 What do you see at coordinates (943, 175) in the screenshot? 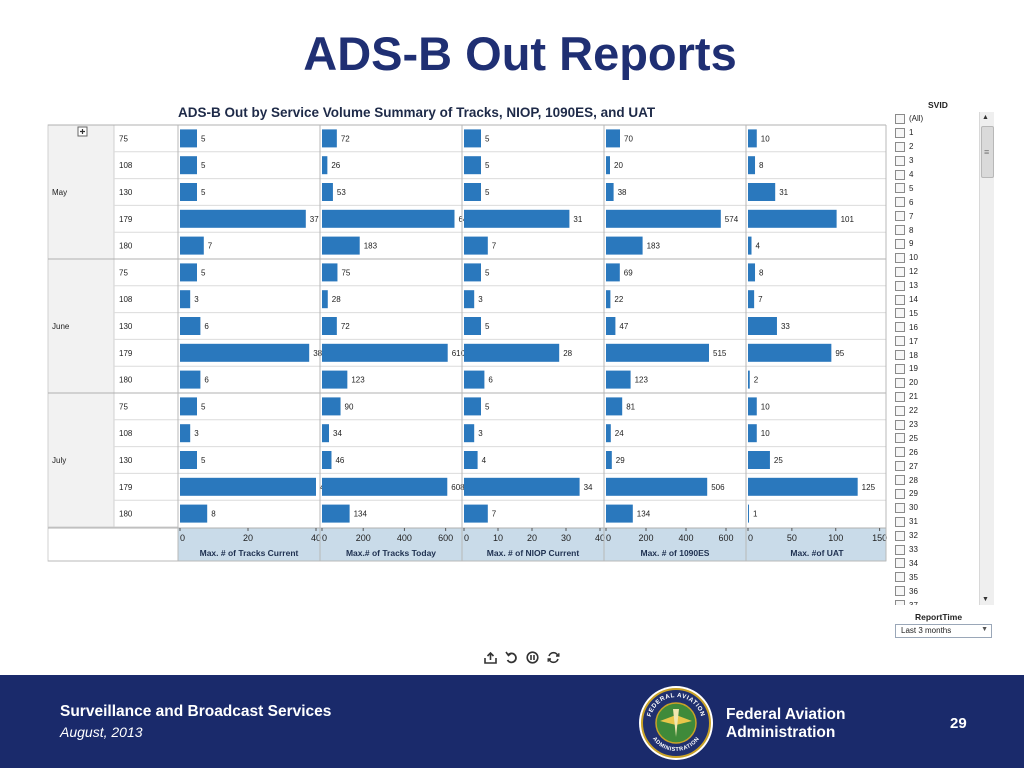
I see `svid-option: 4` at bounding box center [943, 175].